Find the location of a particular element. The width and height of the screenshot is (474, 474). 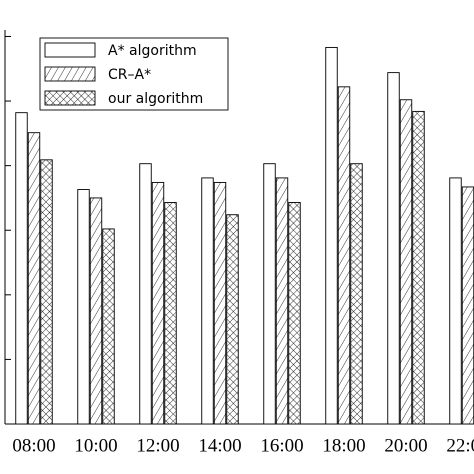

x-tick-label: 10:00 is located at coordinates (95, 445).